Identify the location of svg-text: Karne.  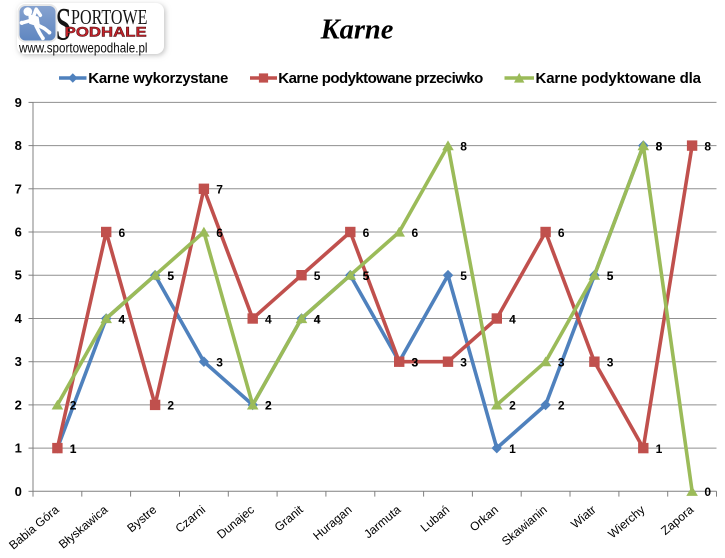
(357, 30).